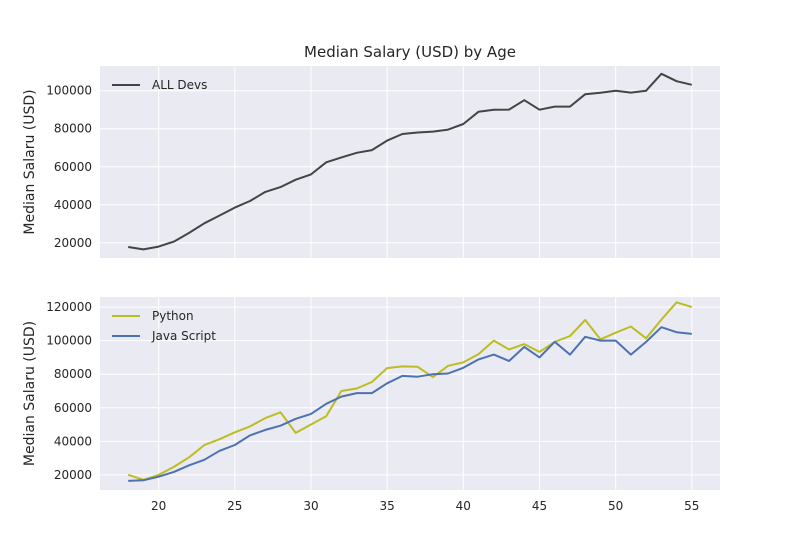  Describe the element at coordinates (183, 336) in the screenshot. I see `legend-label: Java Script` at that location.